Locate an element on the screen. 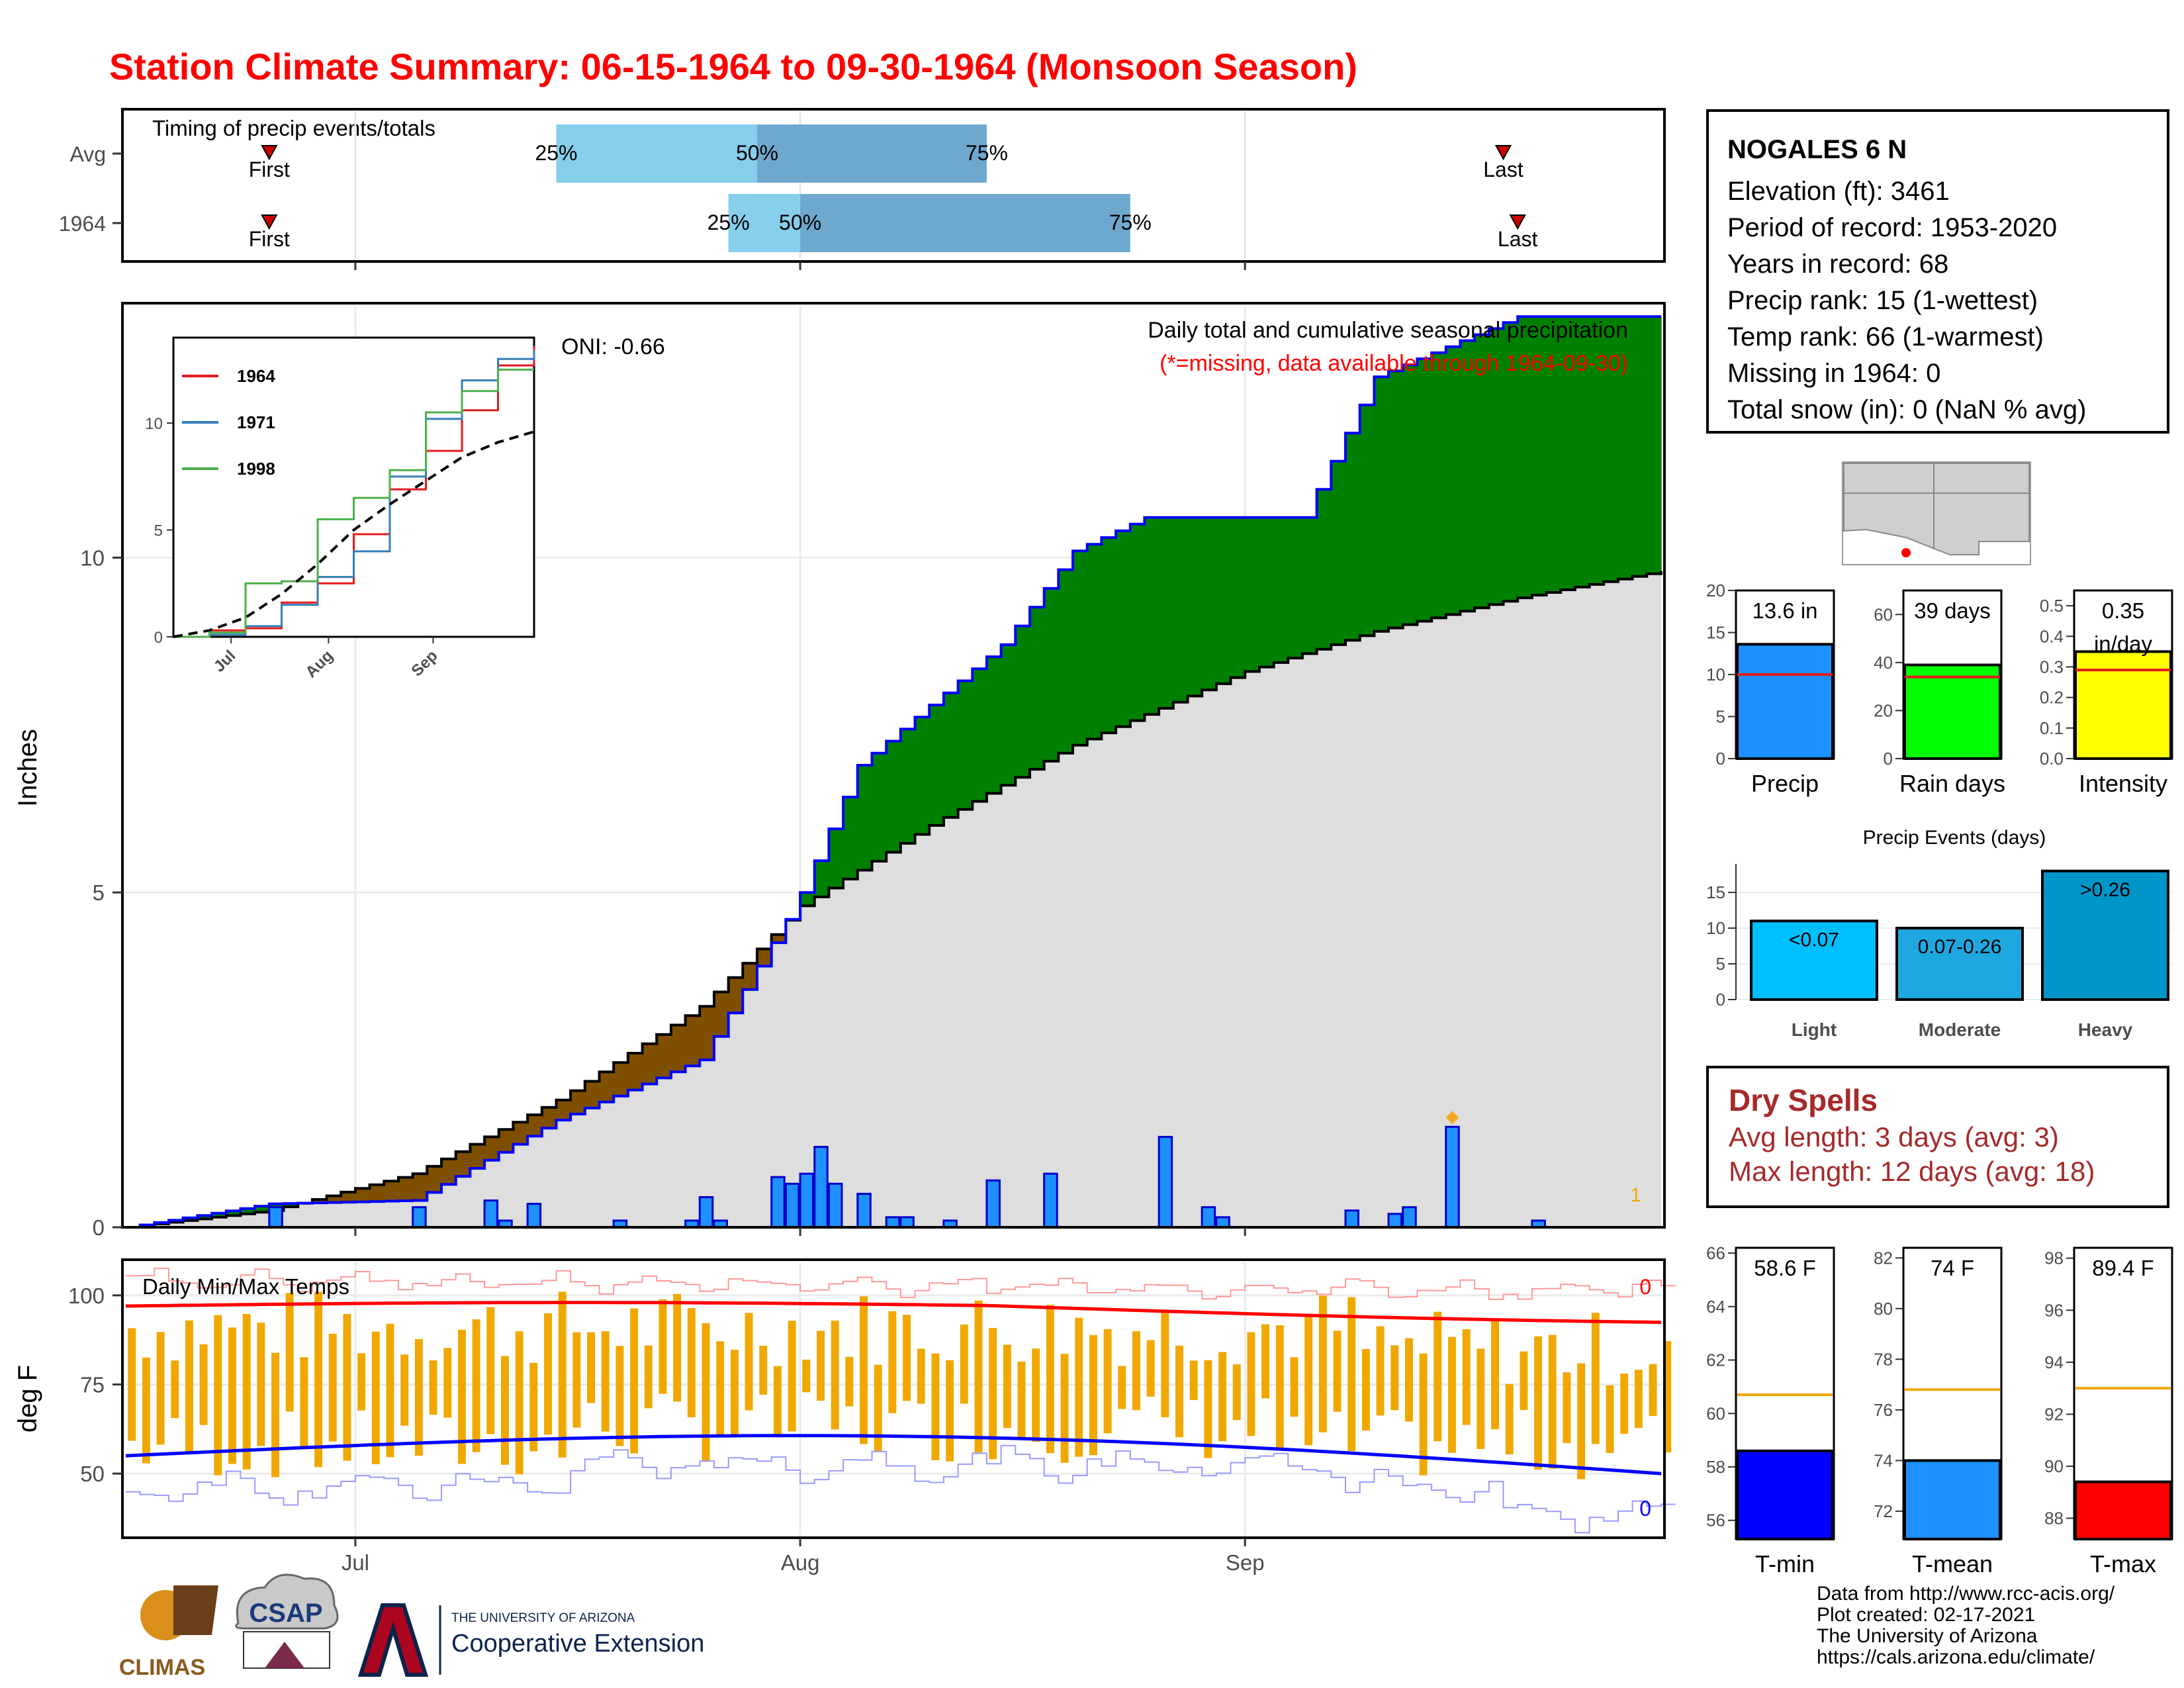 The height and width of the screenshot is (1688, 2184). tmean-label: T-mean is located at coordinates (1952, 1563).